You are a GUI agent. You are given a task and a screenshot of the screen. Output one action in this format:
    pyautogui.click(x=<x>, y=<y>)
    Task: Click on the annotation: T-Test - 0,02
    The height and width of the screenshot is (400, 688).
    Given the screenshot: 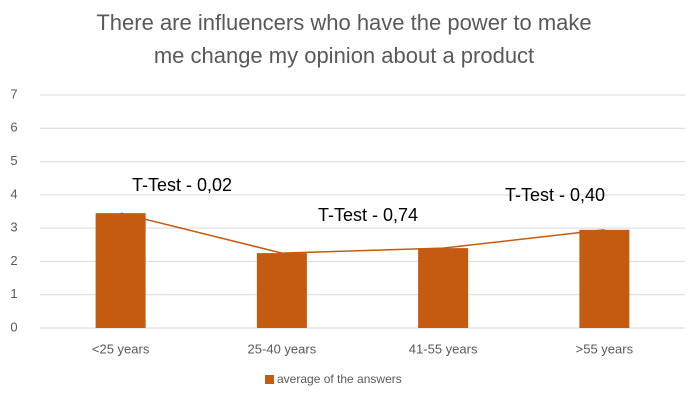 What is the action you would take?
    pyautogui.click(x=182, y=185)
    